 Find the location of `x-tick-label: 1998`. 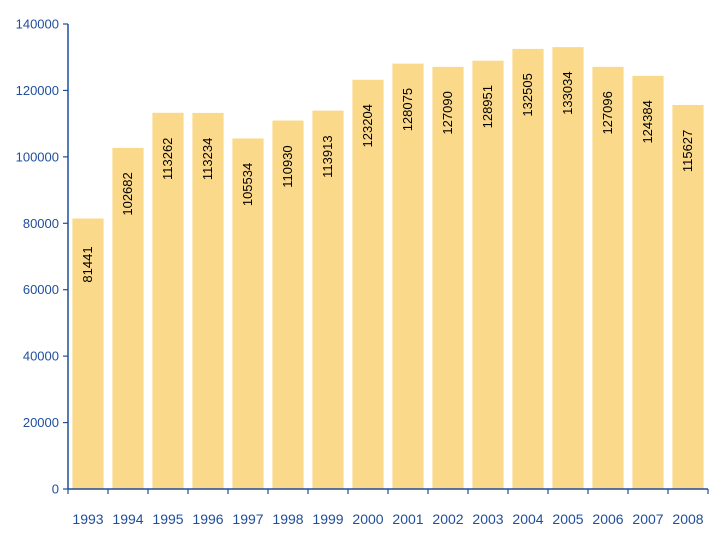

x-tick-label: 1998 is located at coordinates (287, 519).